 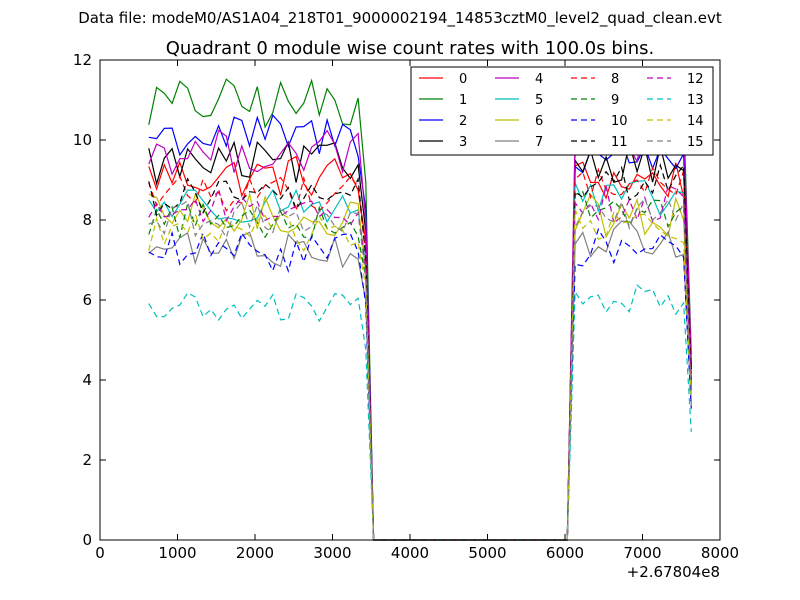 I want to click on legend-label-3: 3, so click(x=463, y=142).